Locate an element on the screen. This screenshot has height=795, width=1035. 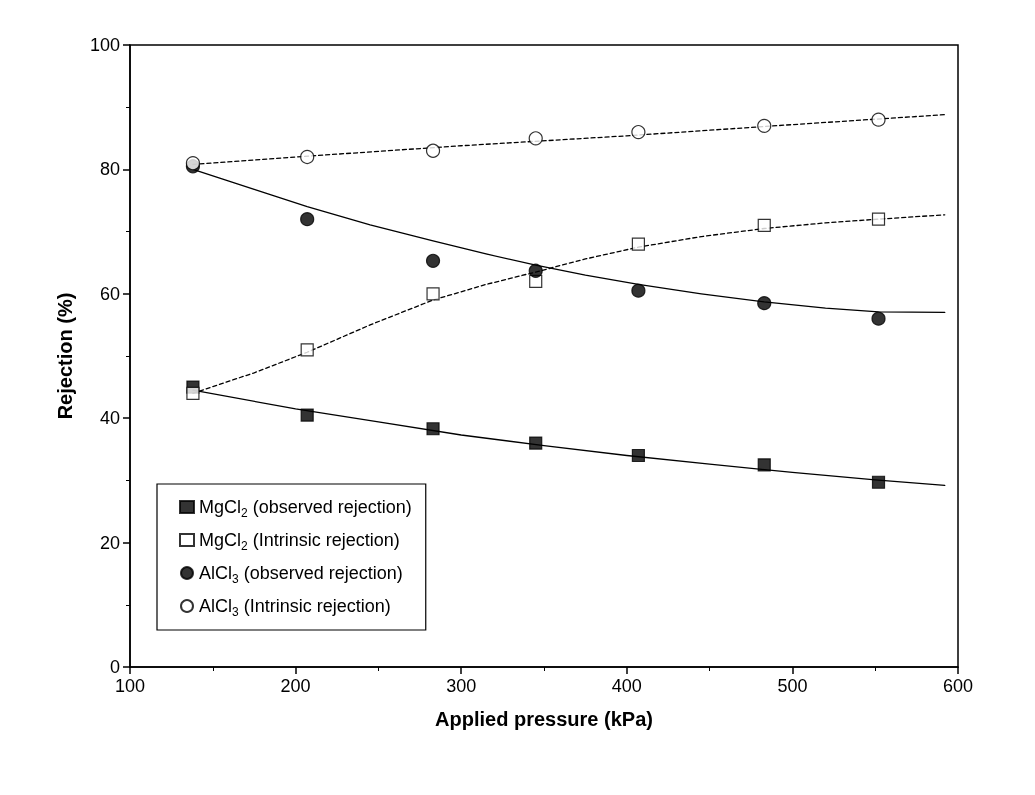
x-tick-label: 300 is located at coordinates (461, 686).